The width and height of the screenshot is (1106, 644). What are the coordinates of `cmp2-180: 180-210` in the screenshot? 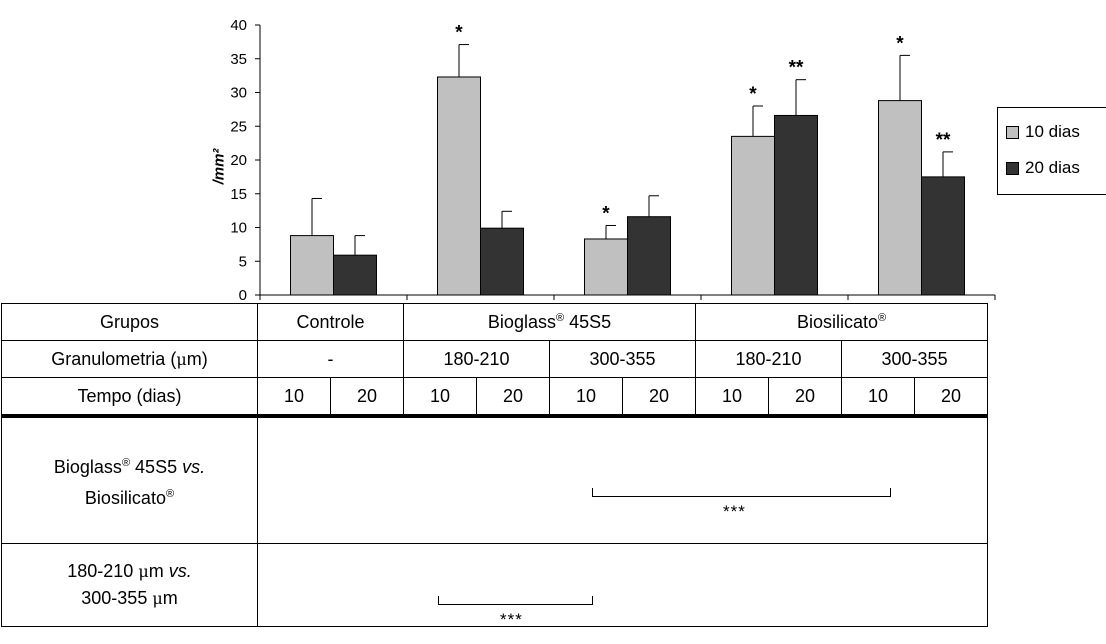 It's located at (103, 571).